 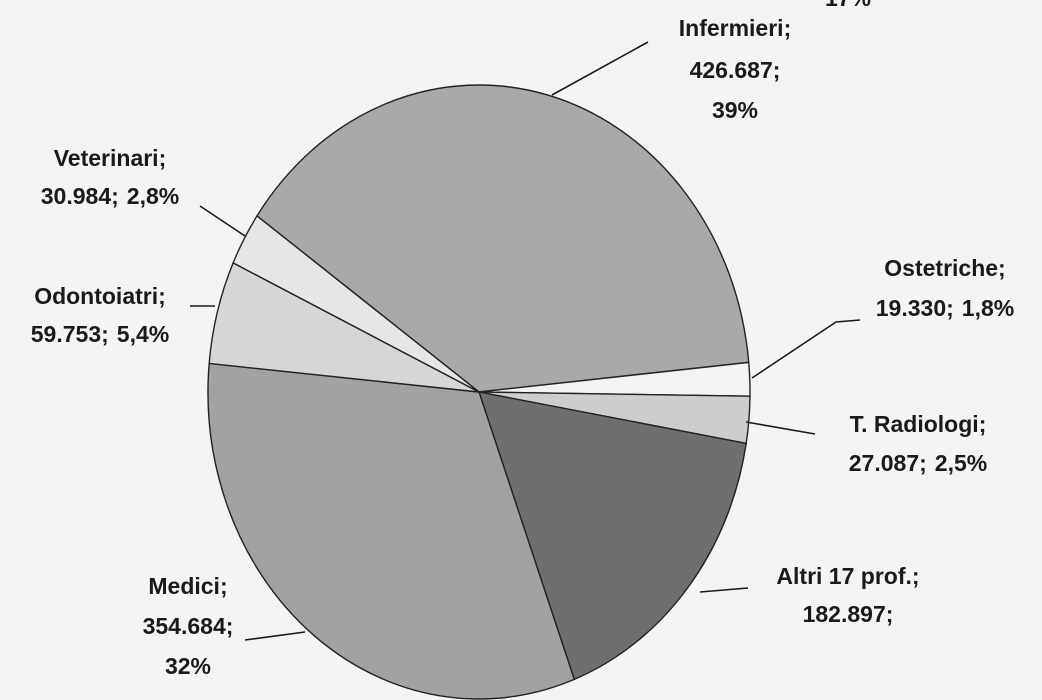 I want to click on data-label: Ostetriche;, so click(x=944, y=268).